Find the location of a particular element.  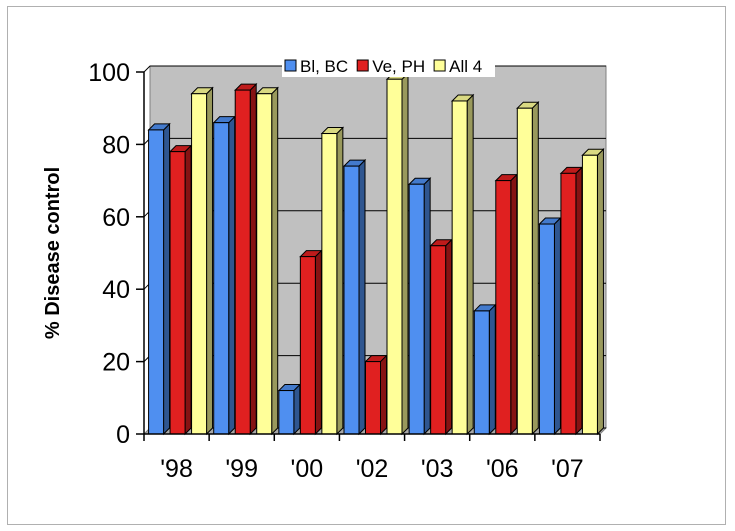

x-tick-labels: '98 '99 '00 '02 '03 '06 '07 is located at coordinates (371, 469).